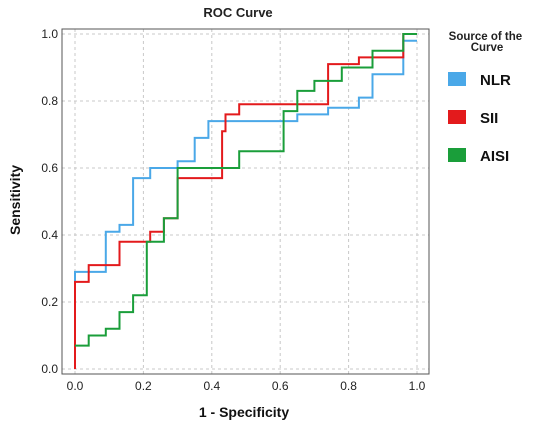 The height and width of the screenshot is (429, 550). I want to click on y-tick-label: 0.6, so click(49, 168).